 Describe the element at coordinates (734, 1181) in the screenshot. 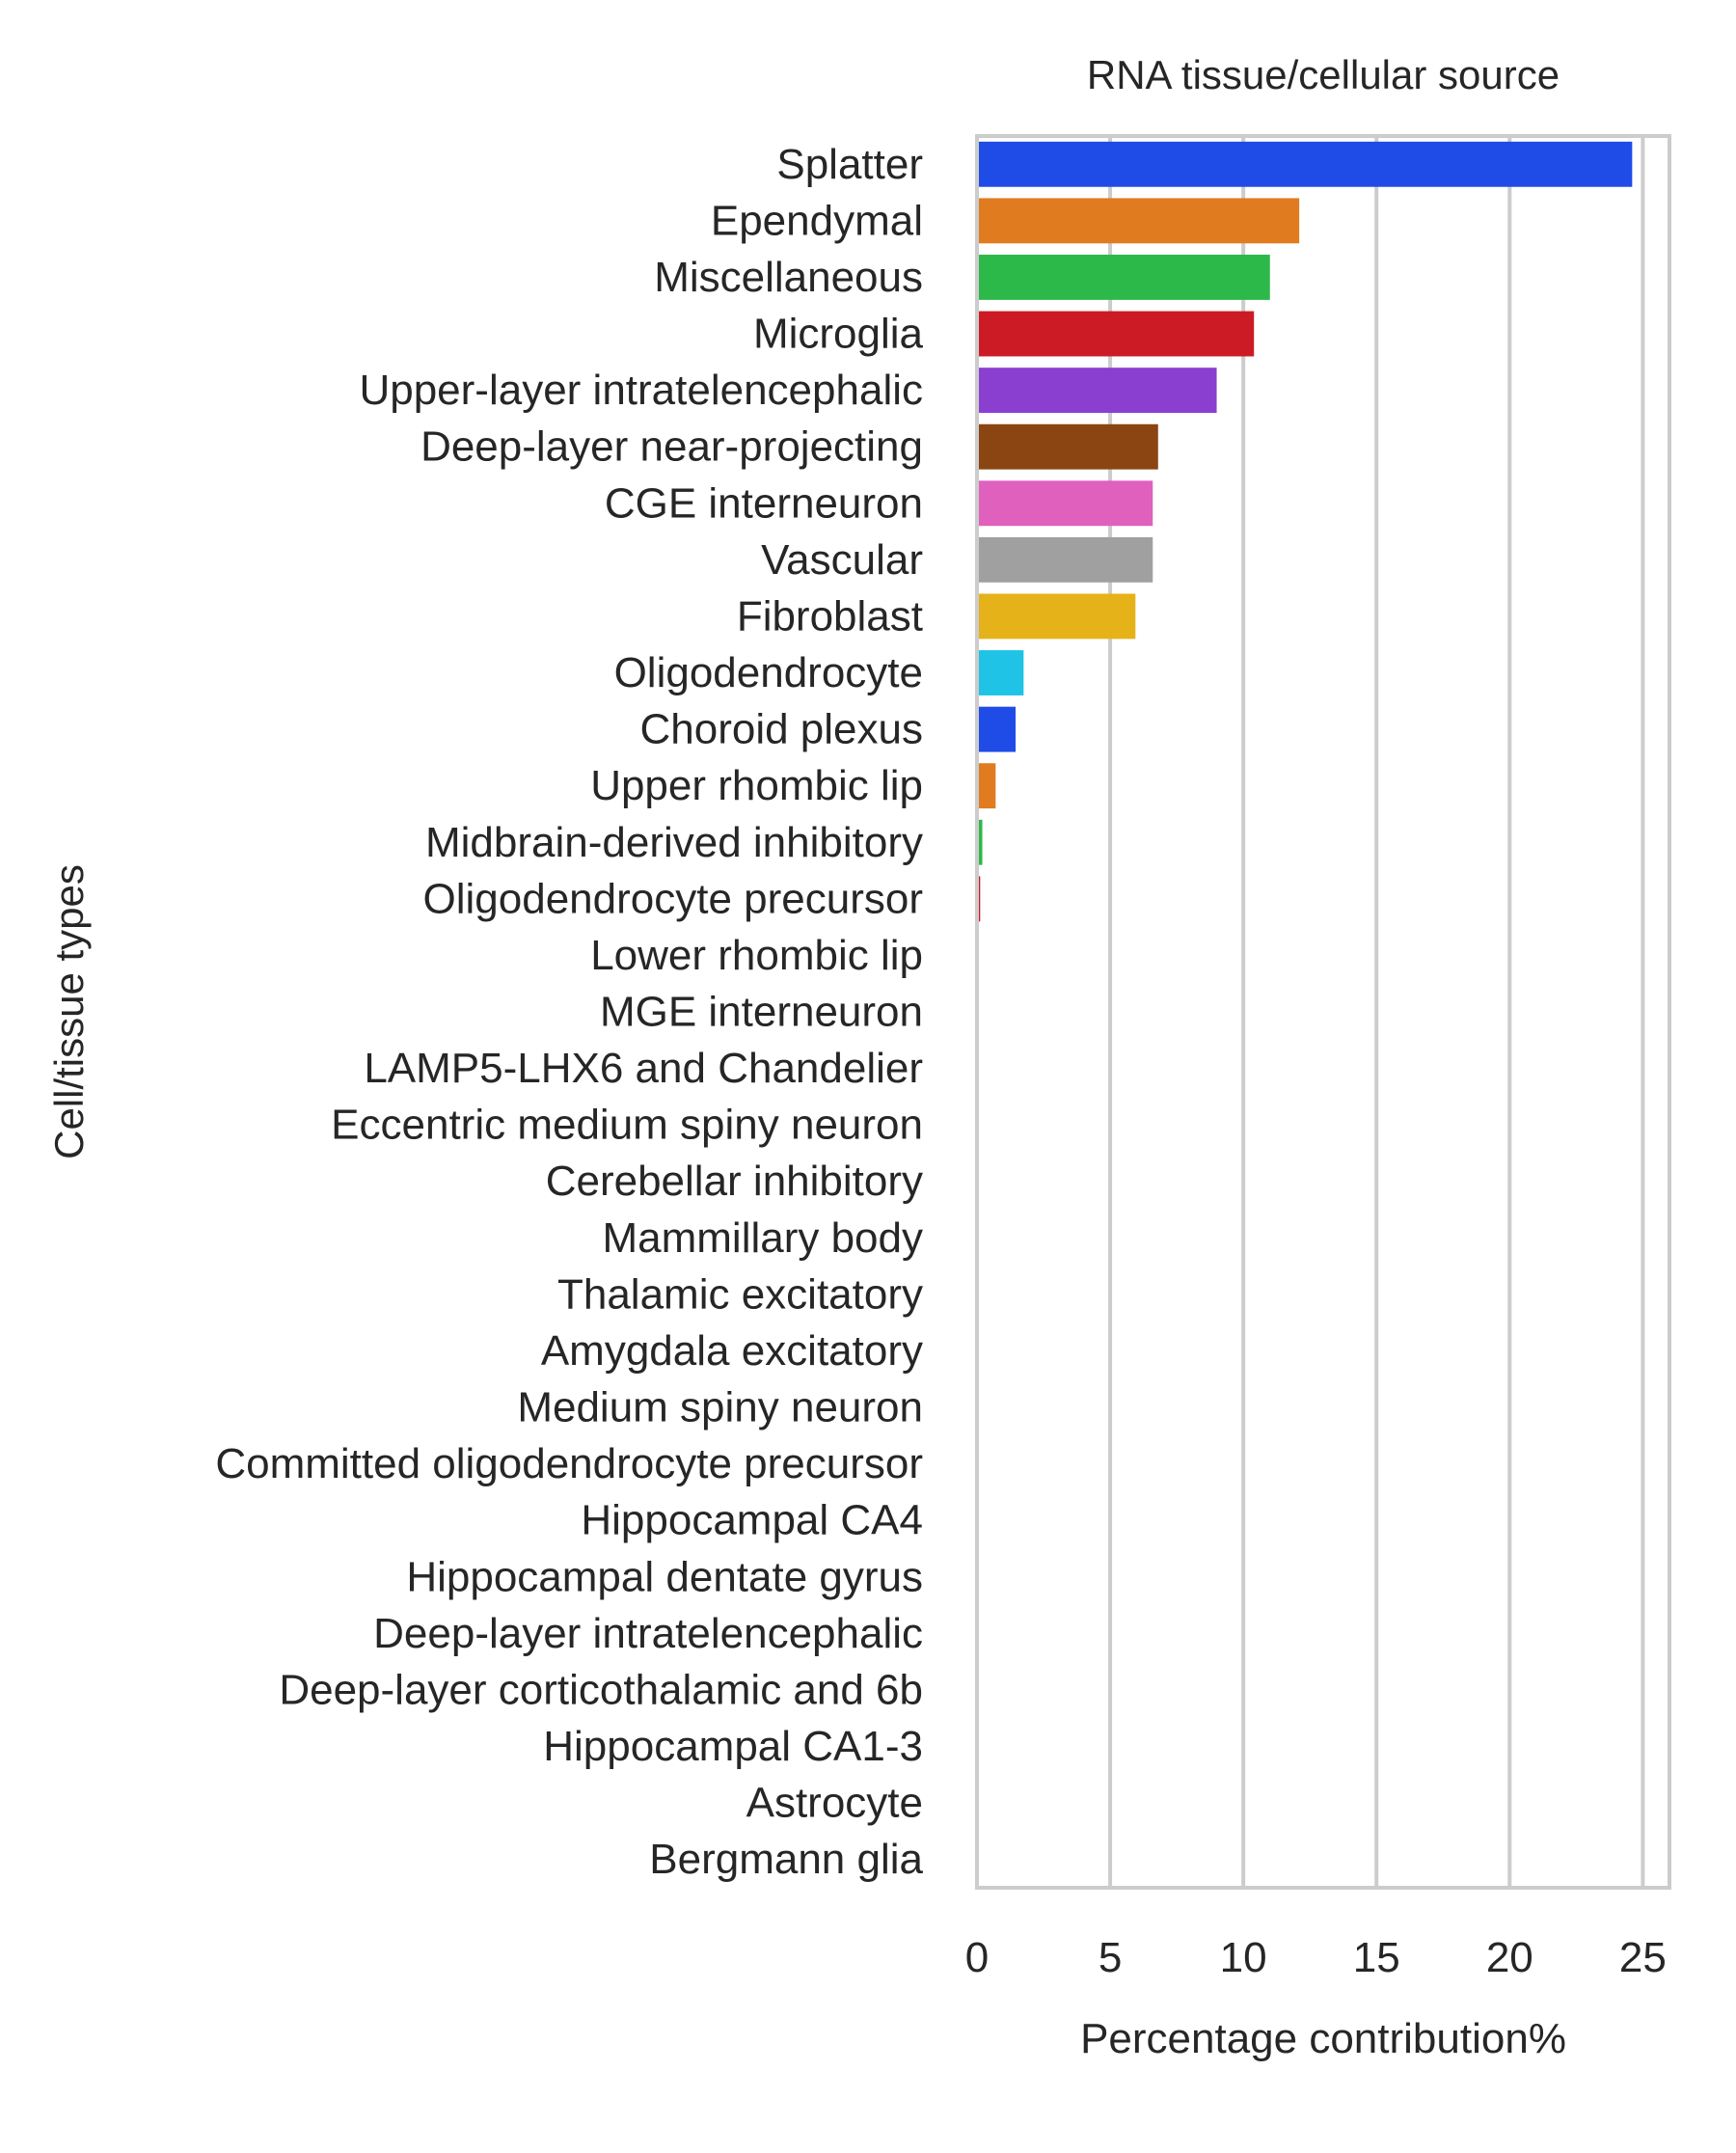

I see `y-tick-label: Cerebellar inhibitory` at that location.